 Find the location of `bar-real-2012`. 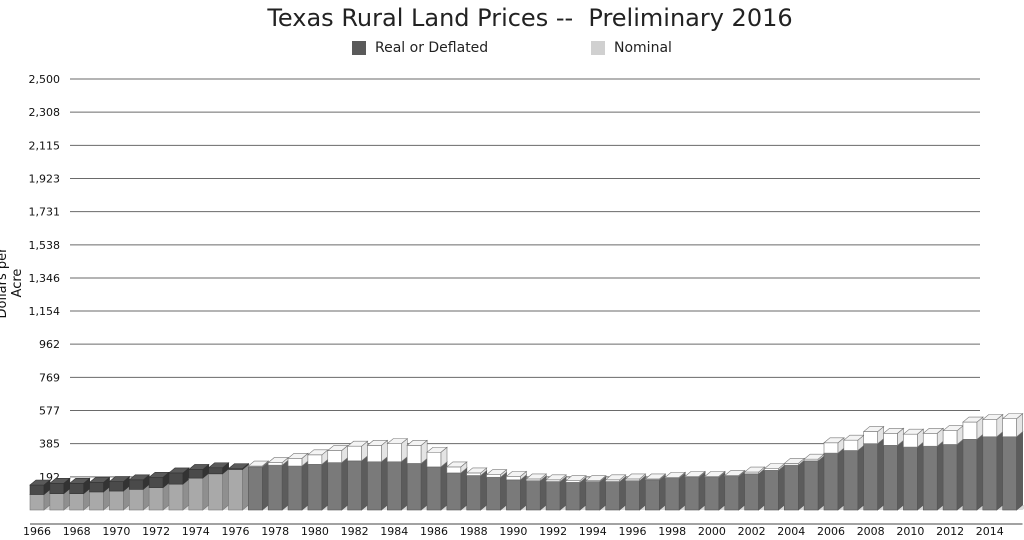

bar-real-2012 is located at coordinates (953, 474).